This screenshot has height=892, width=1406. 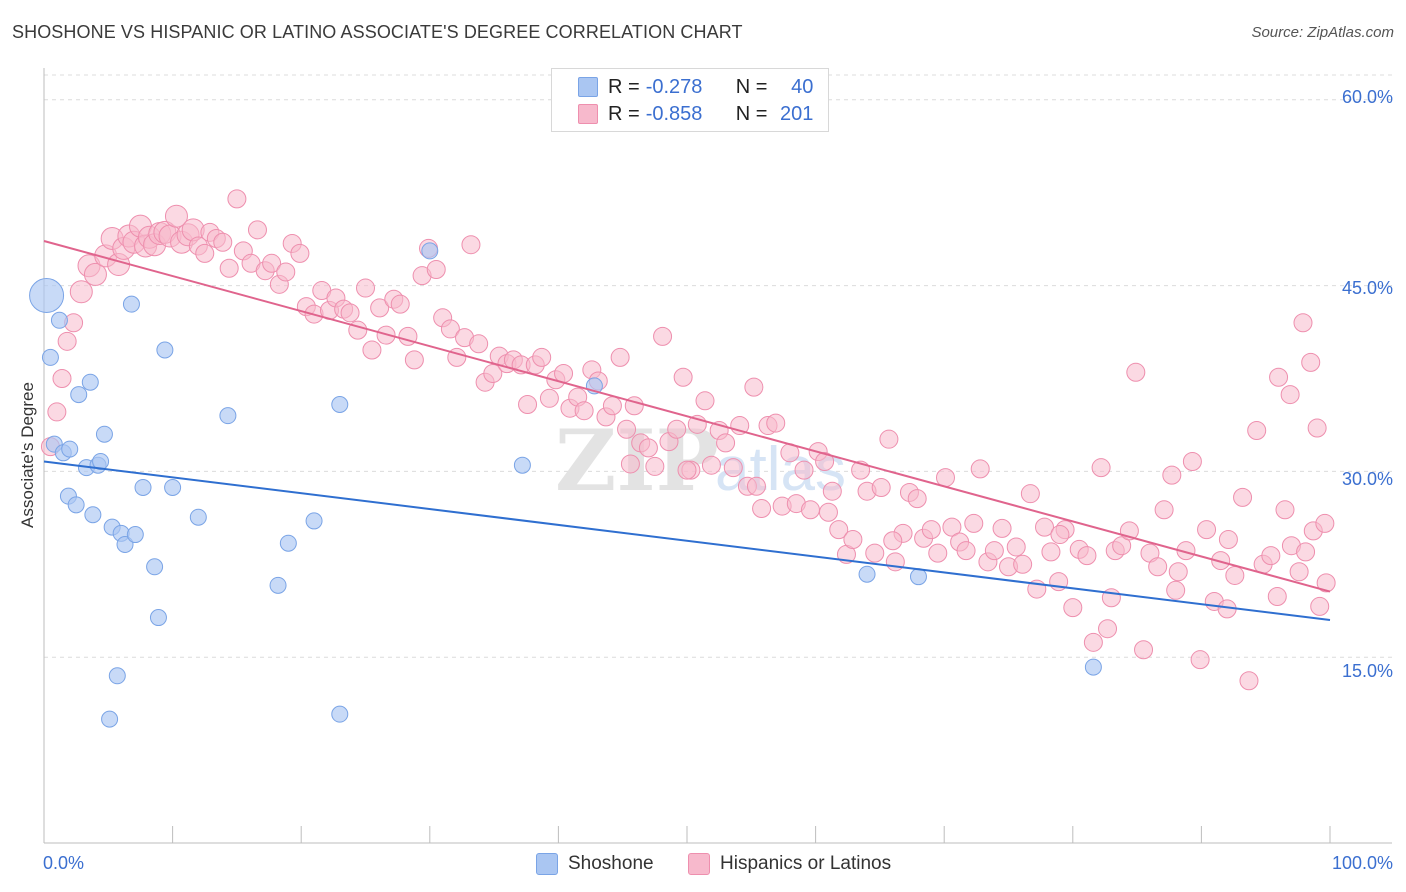 I want to click on y-axis-title: Associate's Degree, so click(x=27, y=455).